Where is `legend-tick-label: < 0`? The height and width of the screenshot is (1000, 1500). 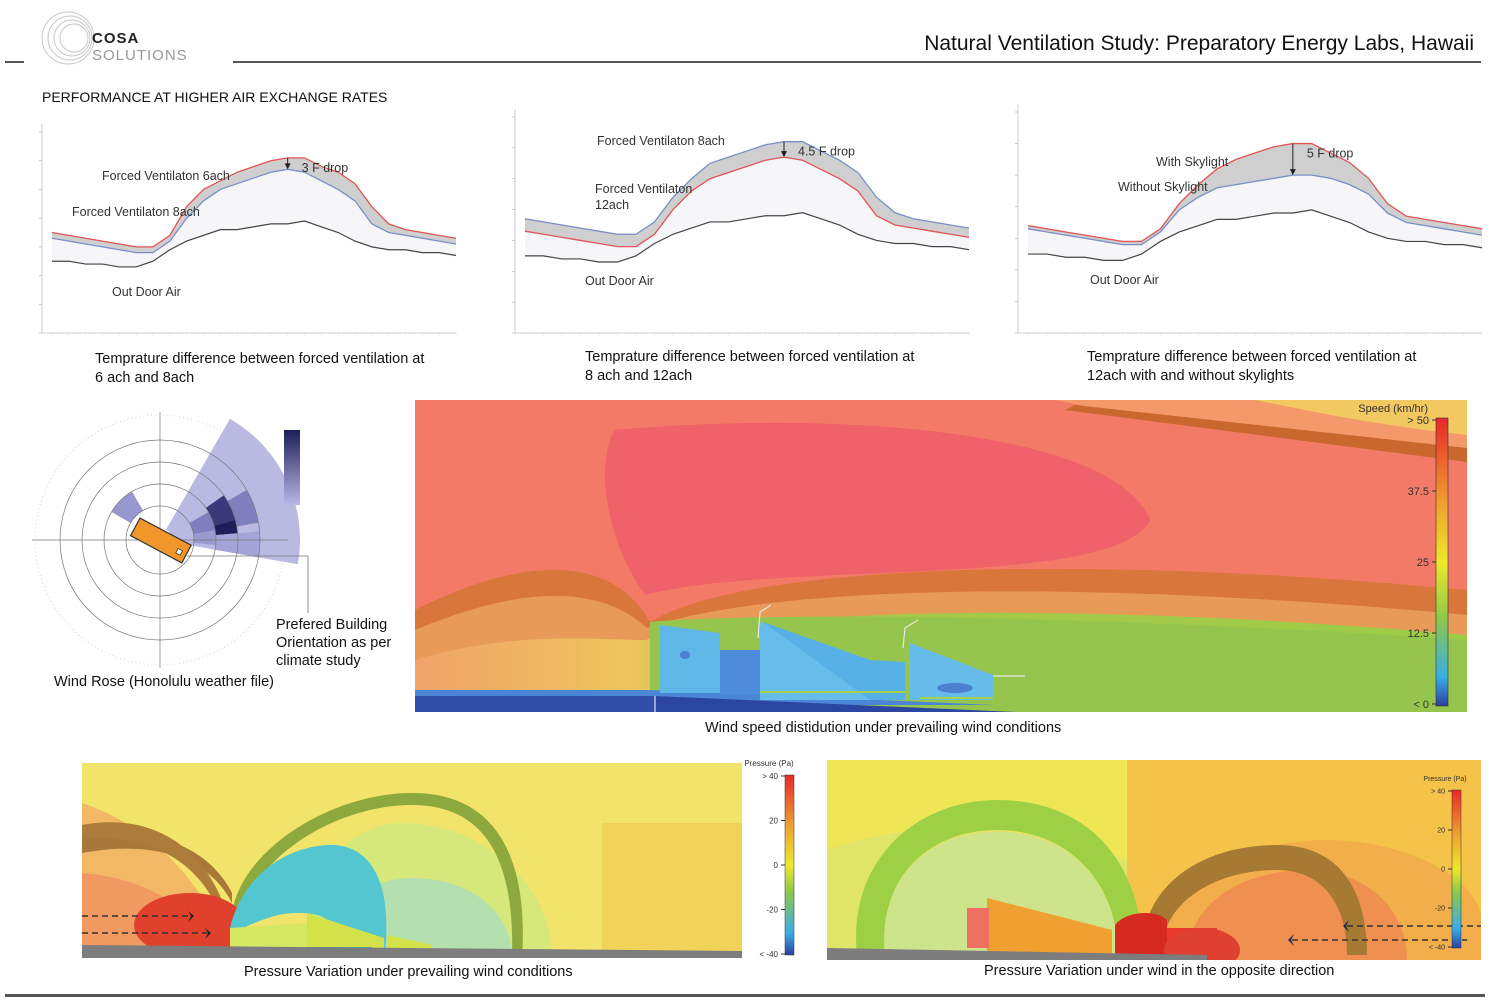 legend-tick-label: < 0 is located at coordinates (1421, 705).